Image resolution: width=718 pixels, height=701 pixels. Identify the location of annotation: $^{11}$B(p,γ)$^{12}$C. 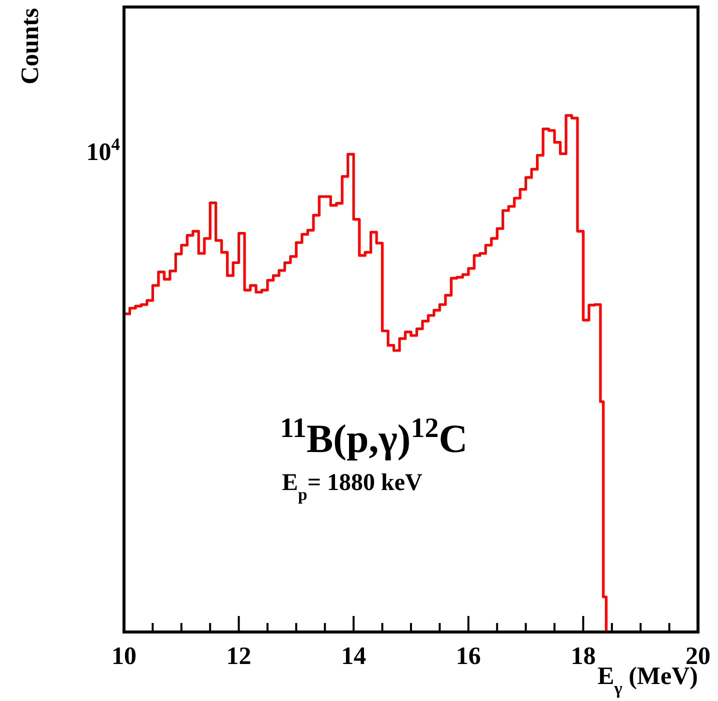
(374, 436).